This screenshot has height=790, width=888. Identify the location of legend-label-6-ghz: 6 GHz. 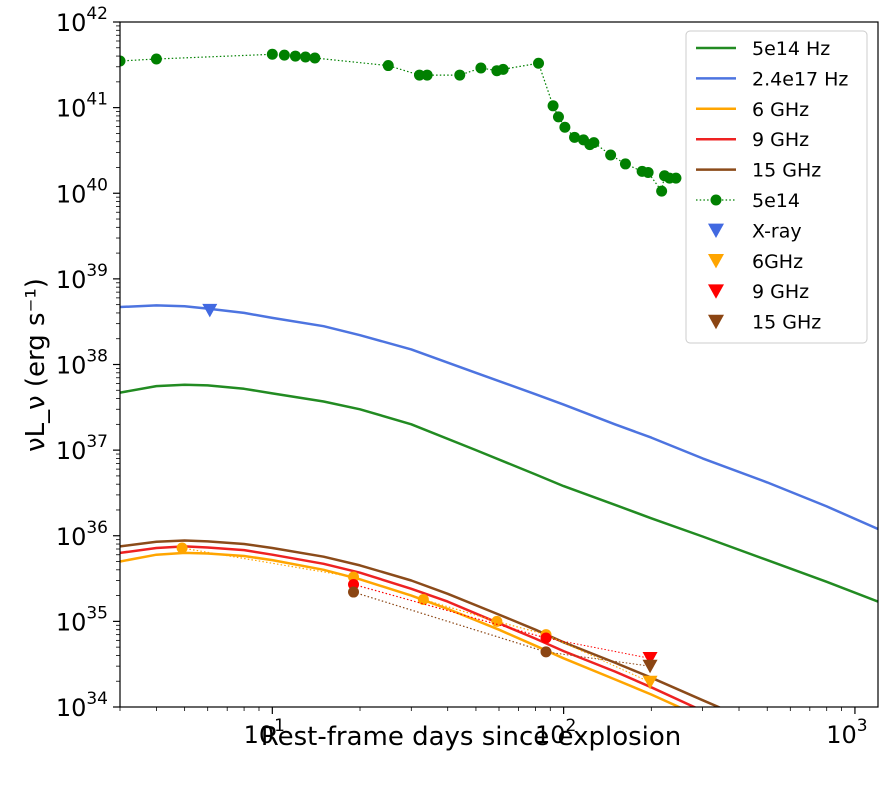
(780, 110).